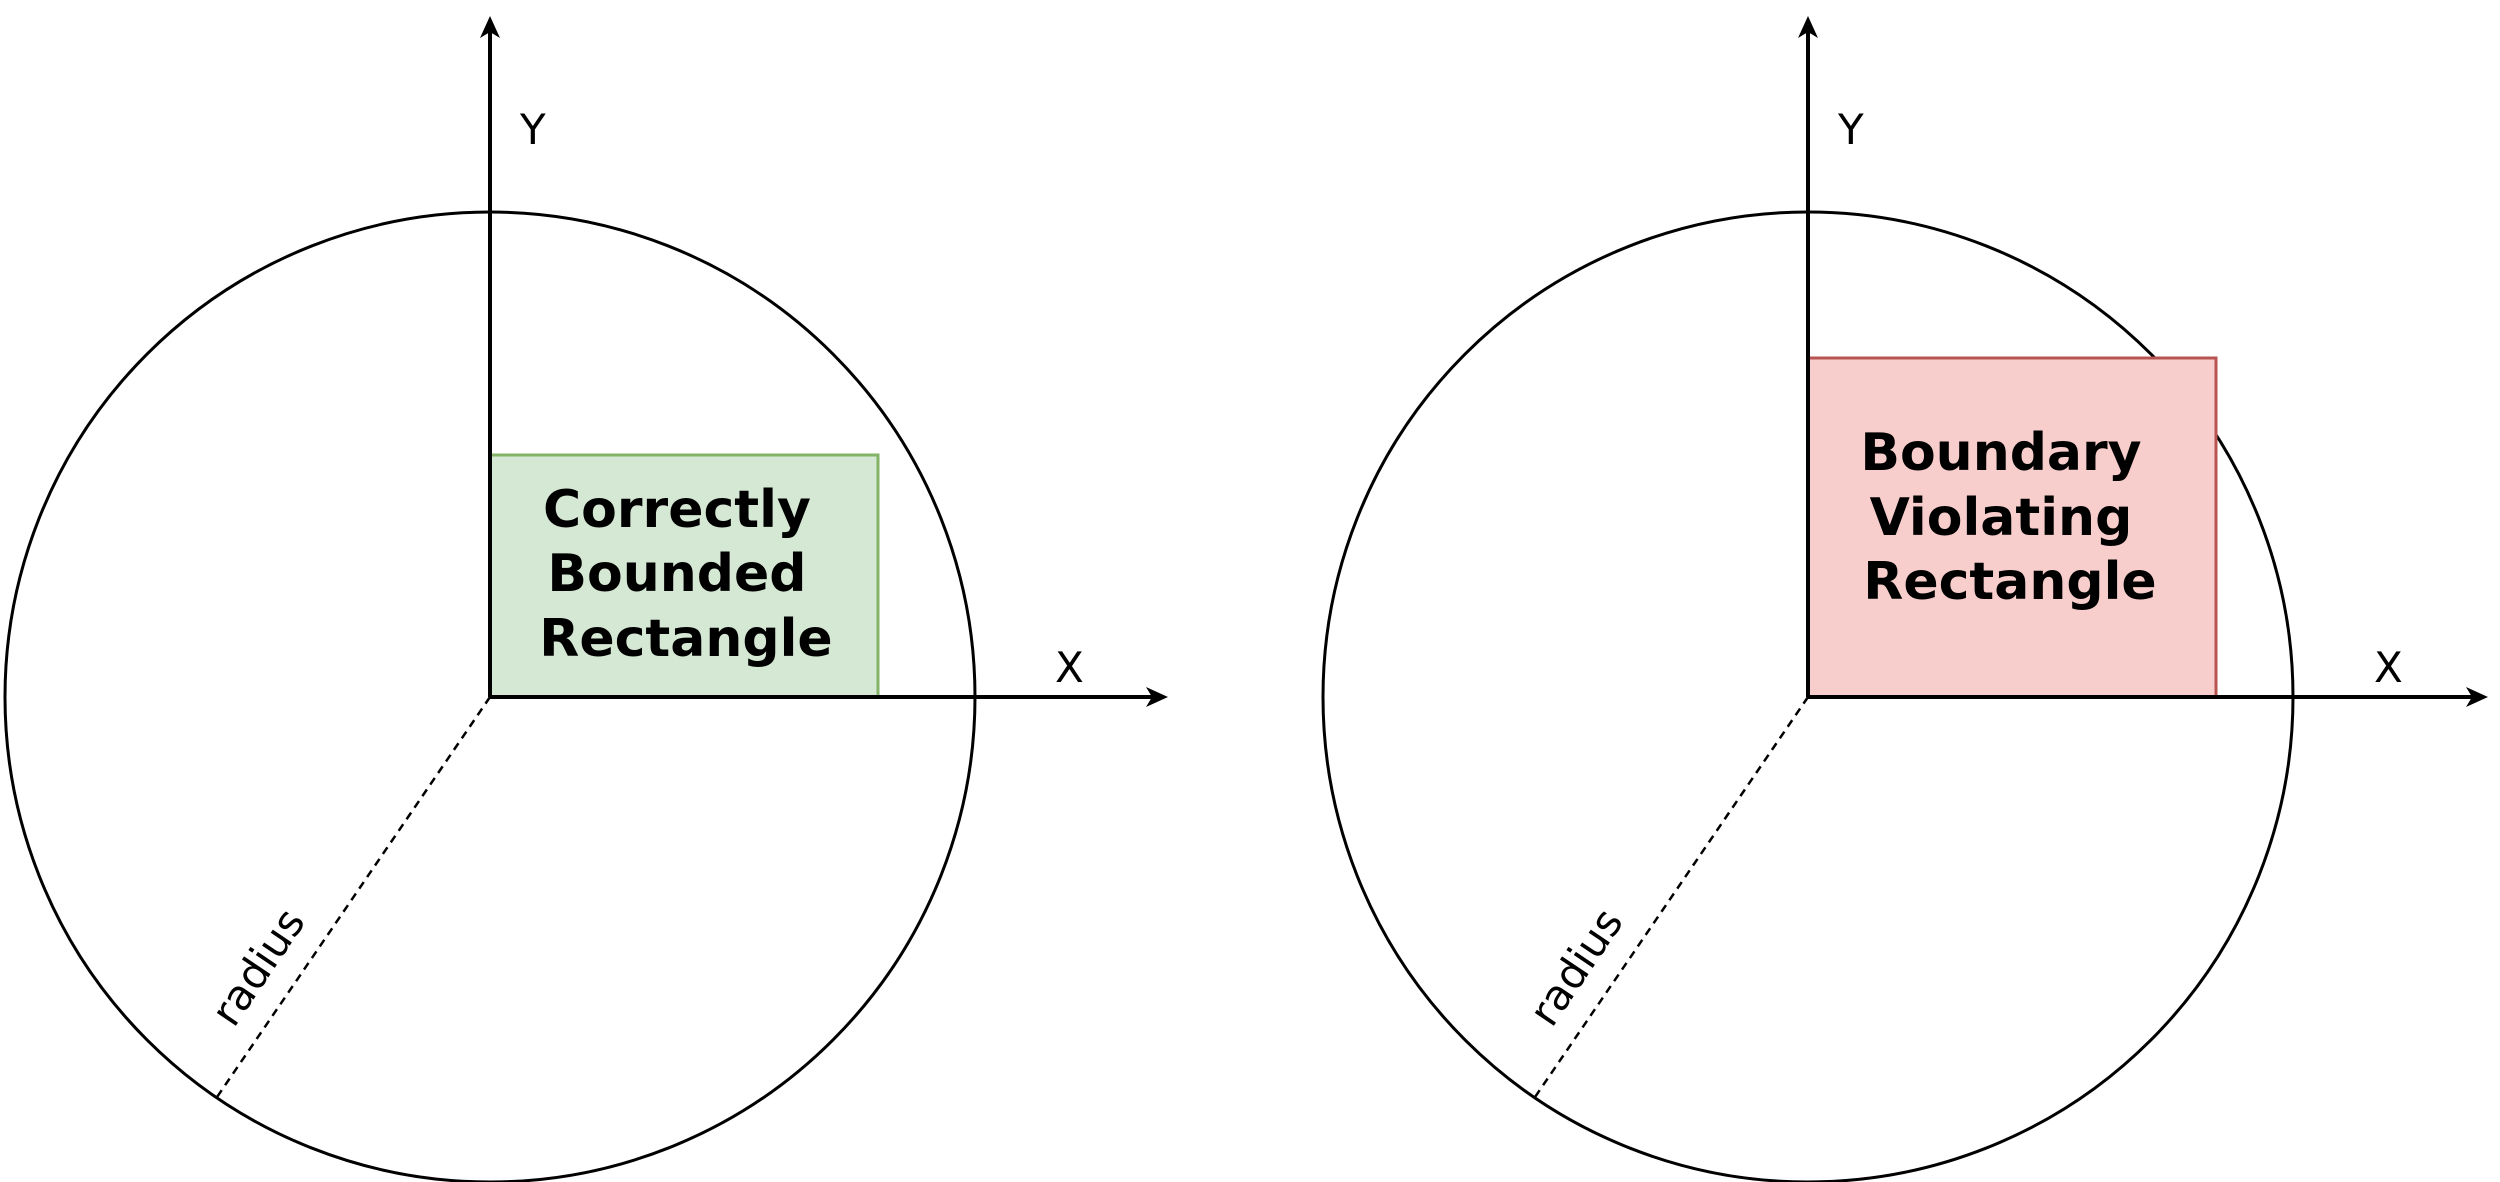 The width and height of the screenshot is (2500, 1182). I want to click on rectangle-label-line: Correctly, so click(677, 510).